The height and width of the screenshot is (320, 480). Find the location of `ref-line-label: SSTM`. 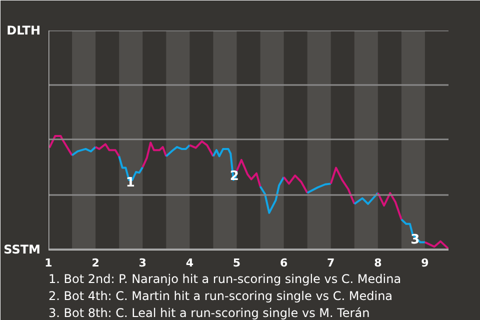

ref-line-label: SSTM is located at coordinates (22, 249).